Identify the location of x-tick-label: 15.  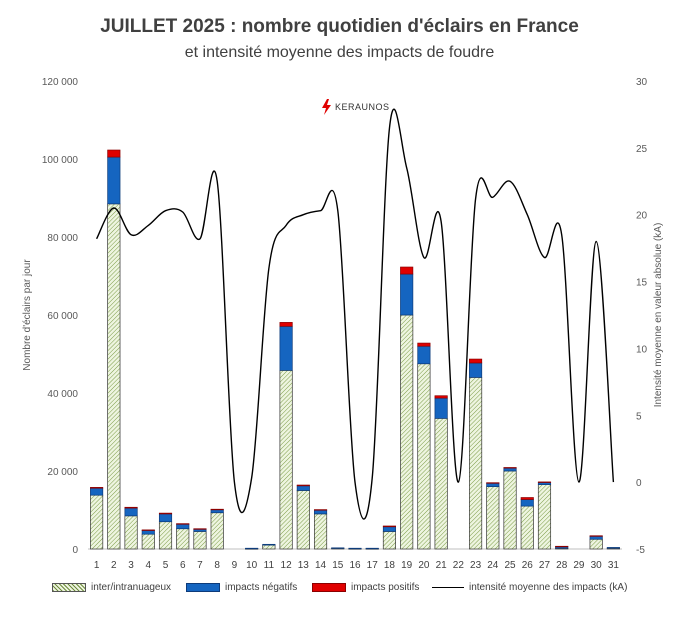
(338, 565).